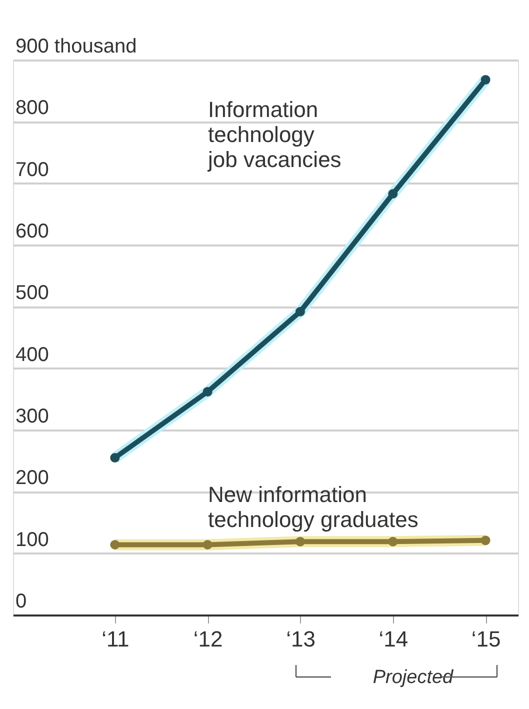  What do you see at coordinates (32, 539) in the screenshot?
I see `y-tick-label: 100` at bounding box center [32, 539].